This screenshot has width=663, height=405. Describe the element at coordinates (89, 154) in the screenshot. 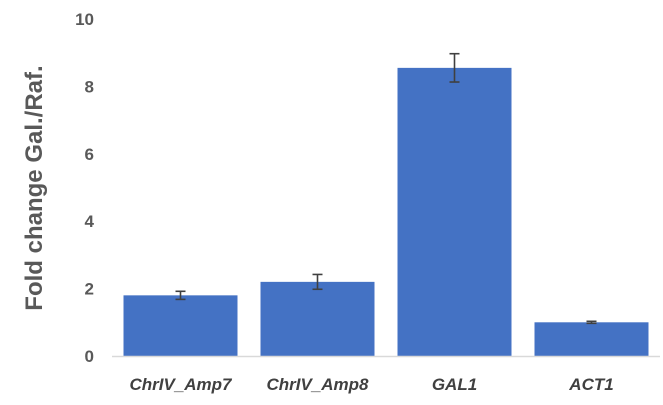

I see `y-tick-label: 6` at that location.